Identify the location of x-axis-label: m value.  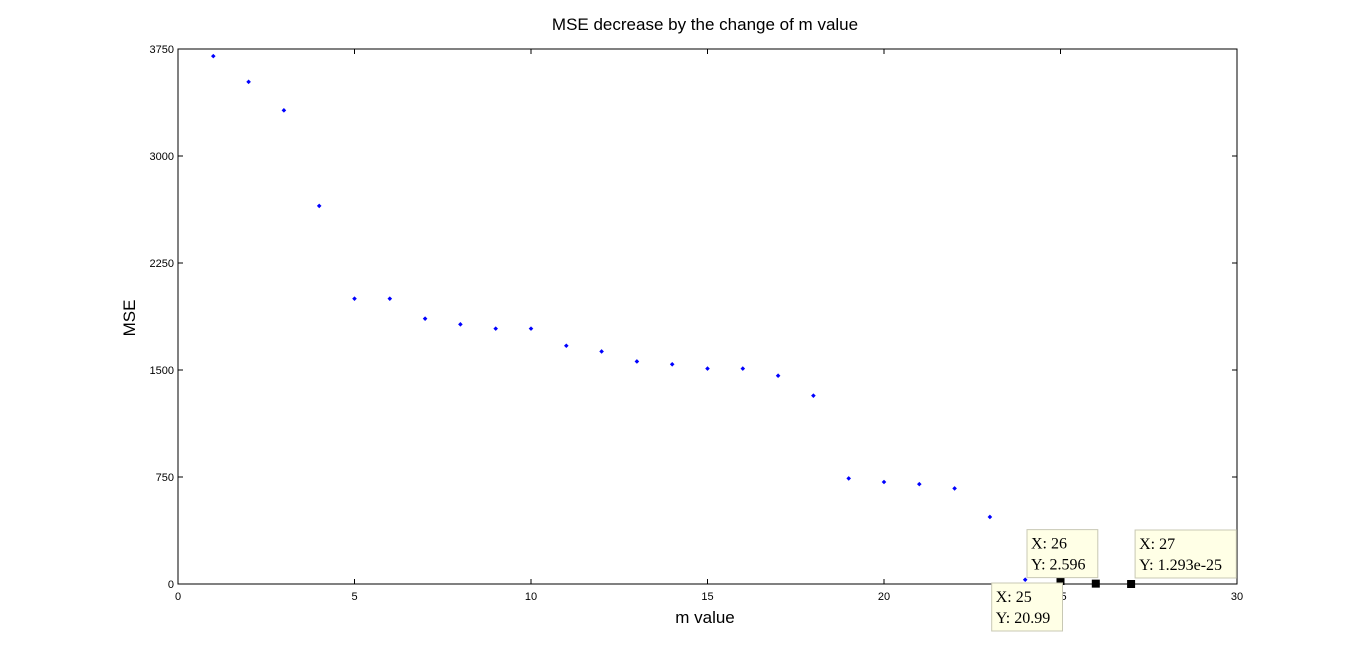
(705, 617).